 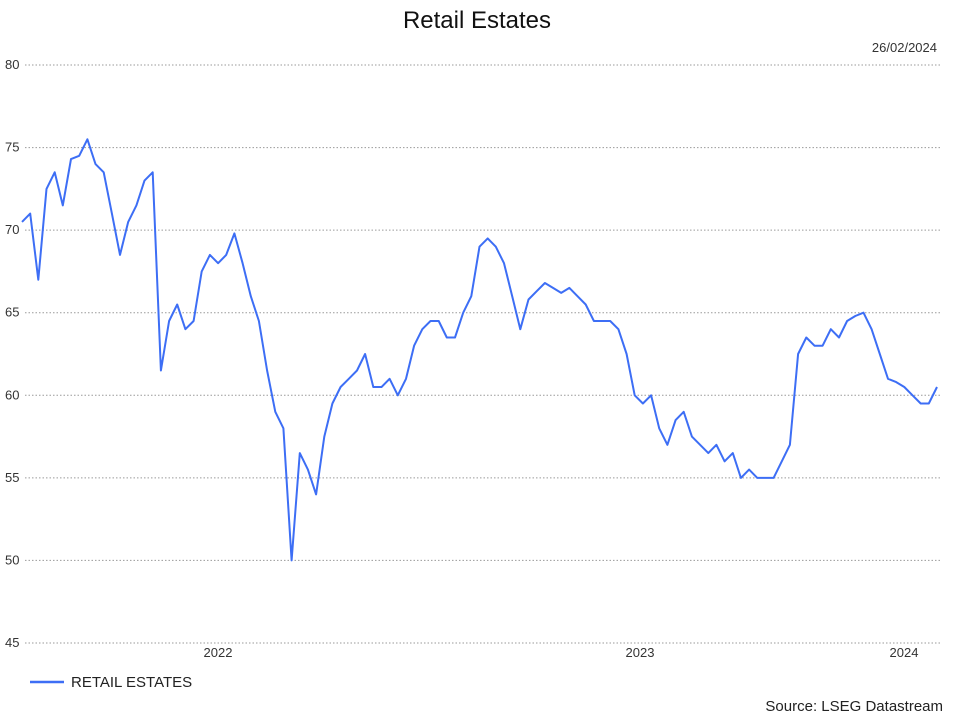 What do you see at coordinates (12, 147) in the screenshot?
I see `y-tick-label: 75` at bounding box center [12, 147].